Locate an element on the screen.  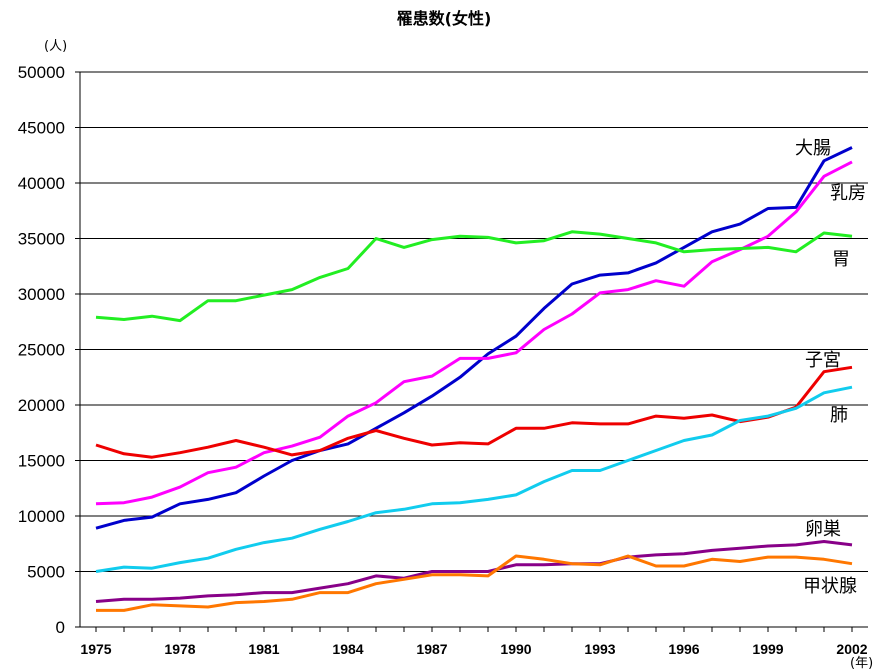
y-tick-label: 35000 is located at coordinates (41, 239).